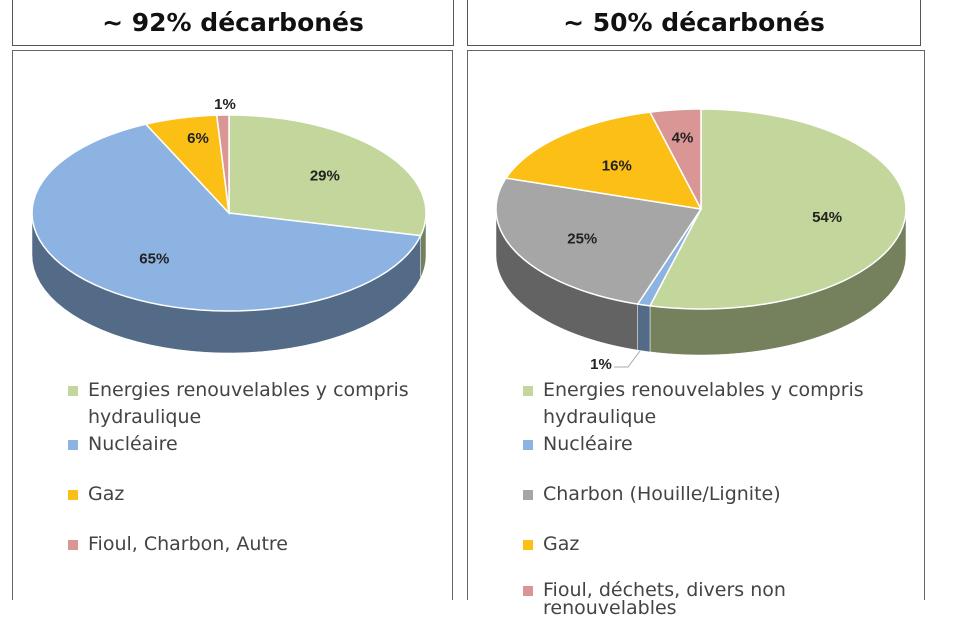 The width and height of the screenshot is (964, 619). I want to click on legend-item: Fioul, déchets, divers non renouvelables, so click(713, 599).